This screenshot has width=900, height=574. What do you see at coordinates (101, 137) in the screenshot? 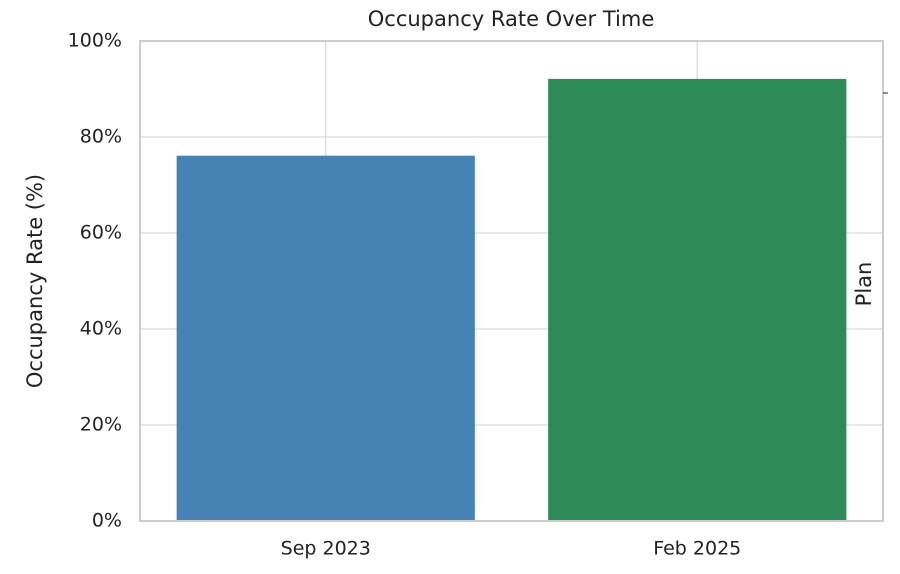
I see `y-tick-label: 80%` at bounding box center [101, 137].